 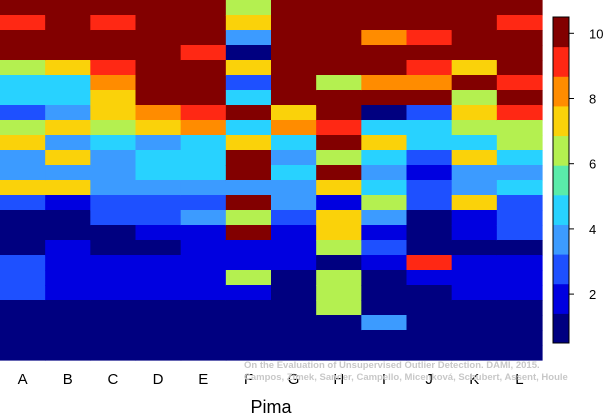 What do you see at coordinates (338, 379) in the screenshot?
I see `x-tick-label: H` at bounding box center [338, 379].